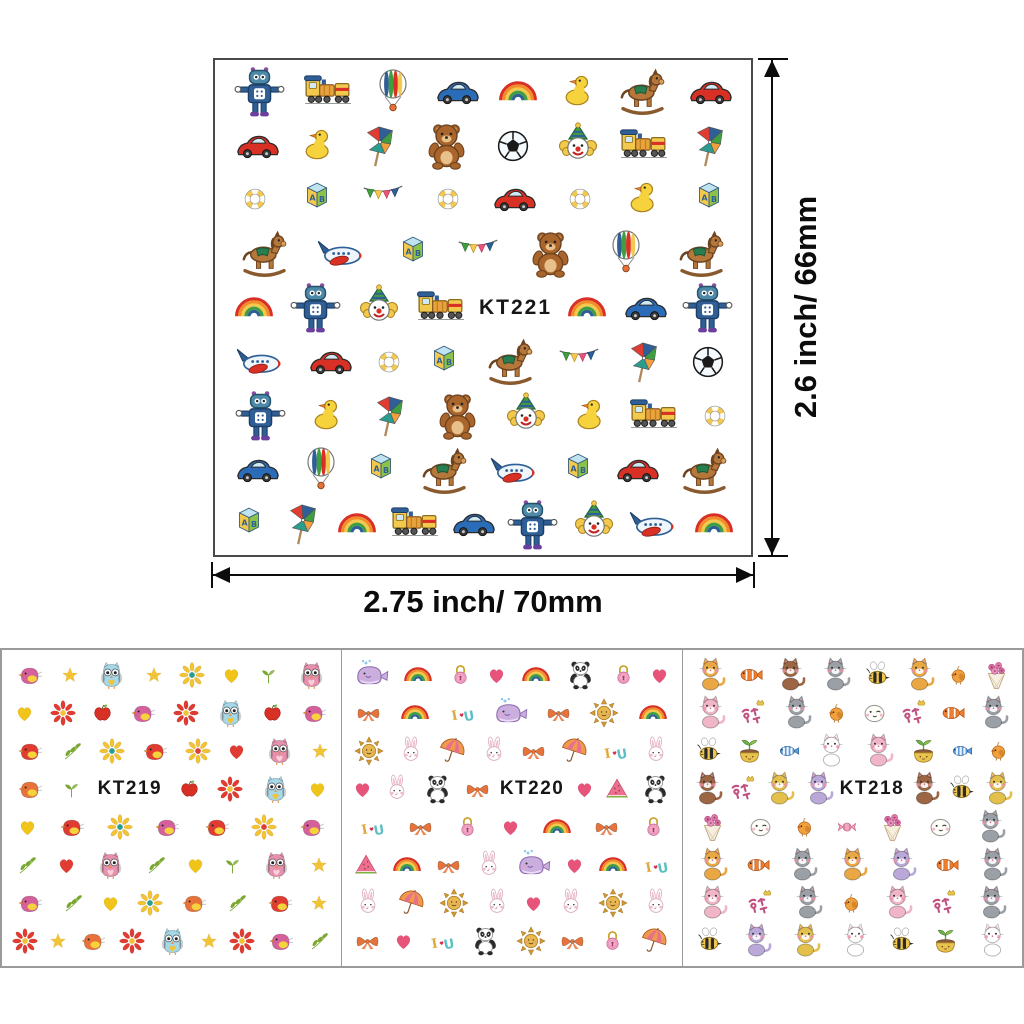 The image size is (1024, 1024). Describe the element at coordinates (837, 713) in the screenshot. I see `chick-sticker` at that location.